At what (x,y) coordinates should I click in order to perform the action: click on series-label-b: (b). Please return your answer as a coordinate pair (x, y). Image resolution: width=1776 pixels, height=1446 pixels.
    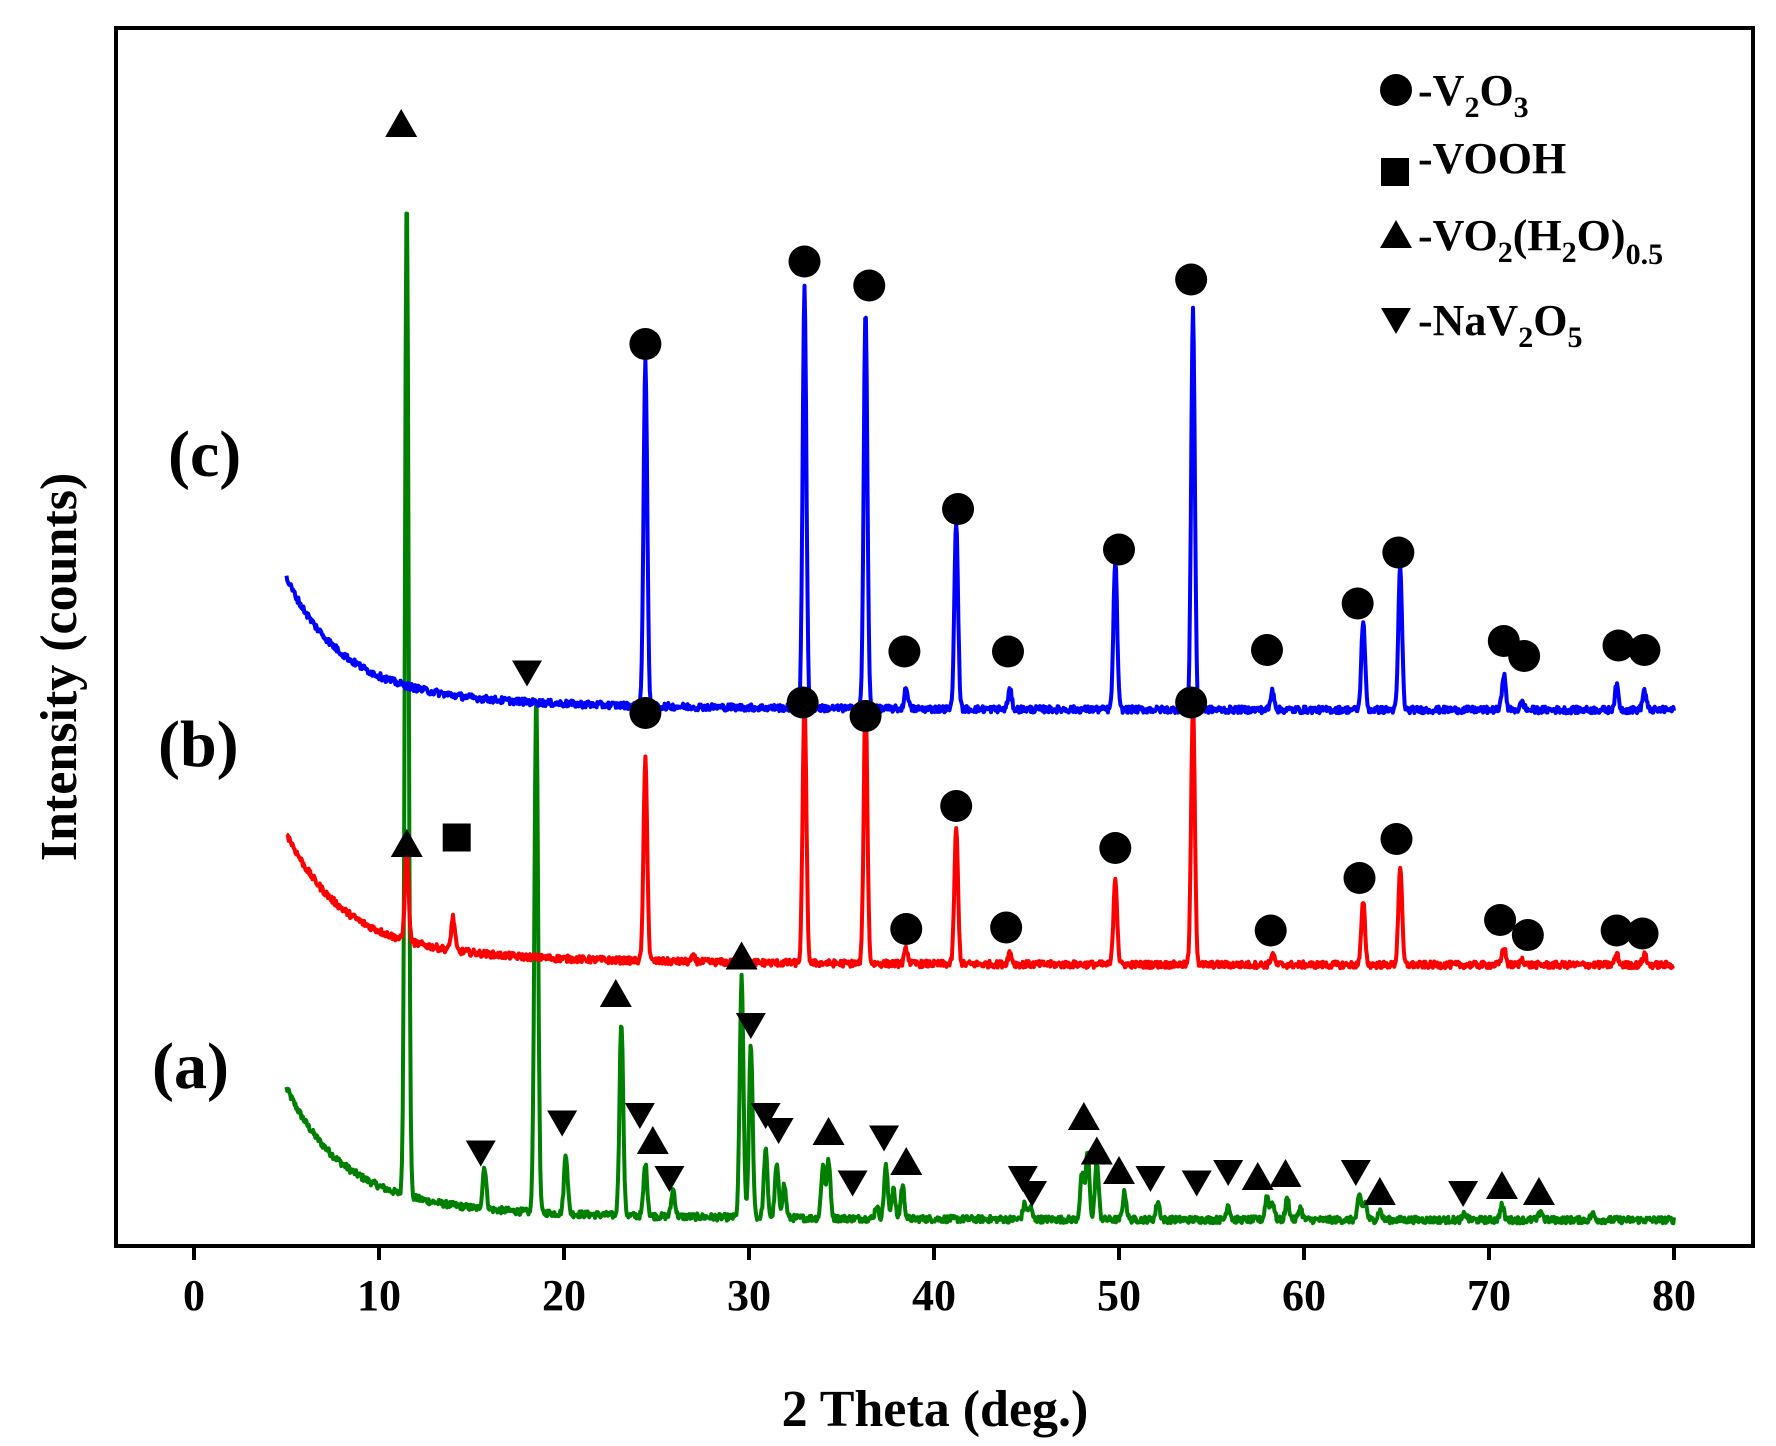
    Looking at the image, I should click on (198, 744).